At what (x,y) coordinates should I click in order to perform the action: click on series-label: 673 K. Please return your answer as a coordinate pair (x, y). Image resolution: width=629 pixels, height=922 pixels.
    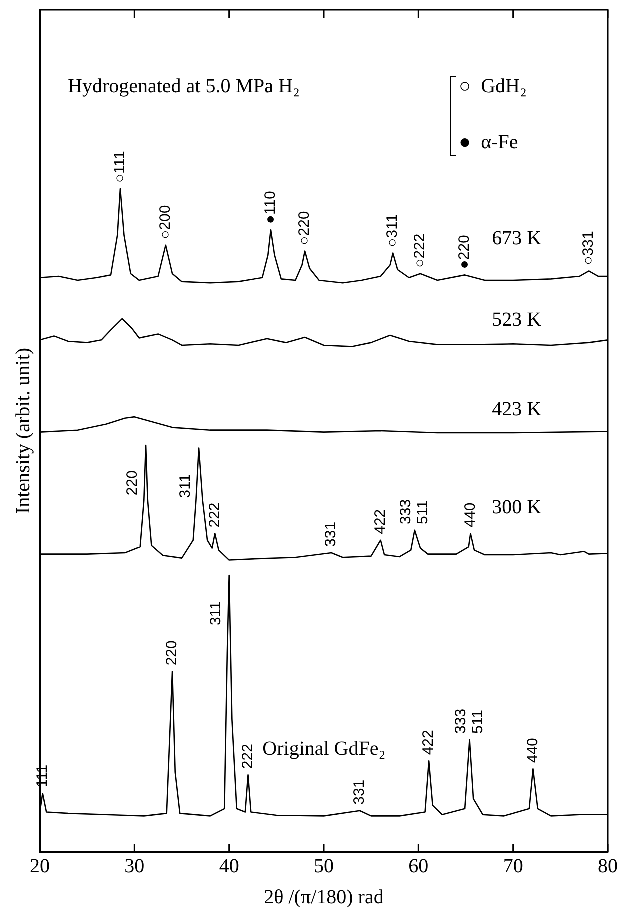
    Looking at the image, I should click on (517, 239).